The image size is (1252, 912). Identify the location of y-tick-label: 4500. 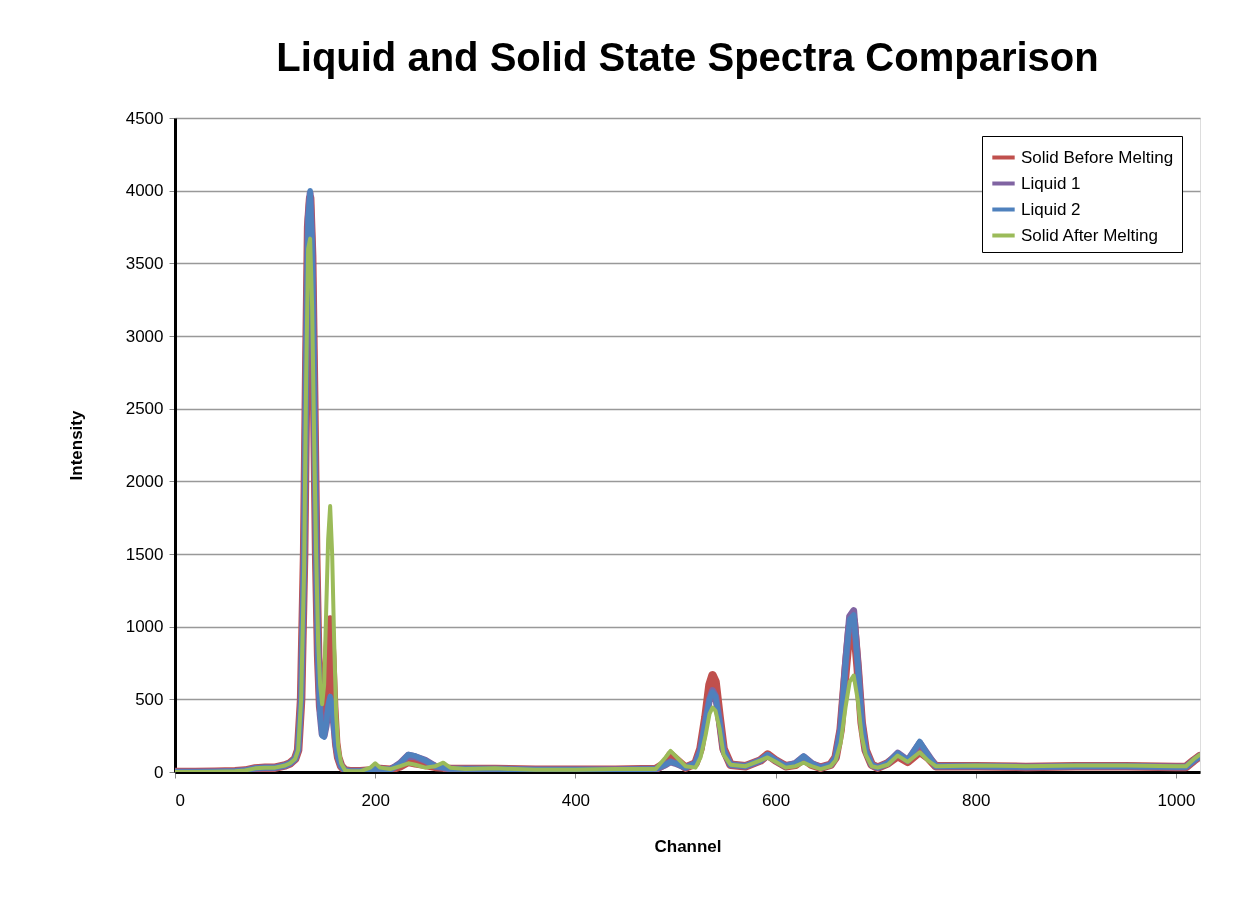
(144, 118).